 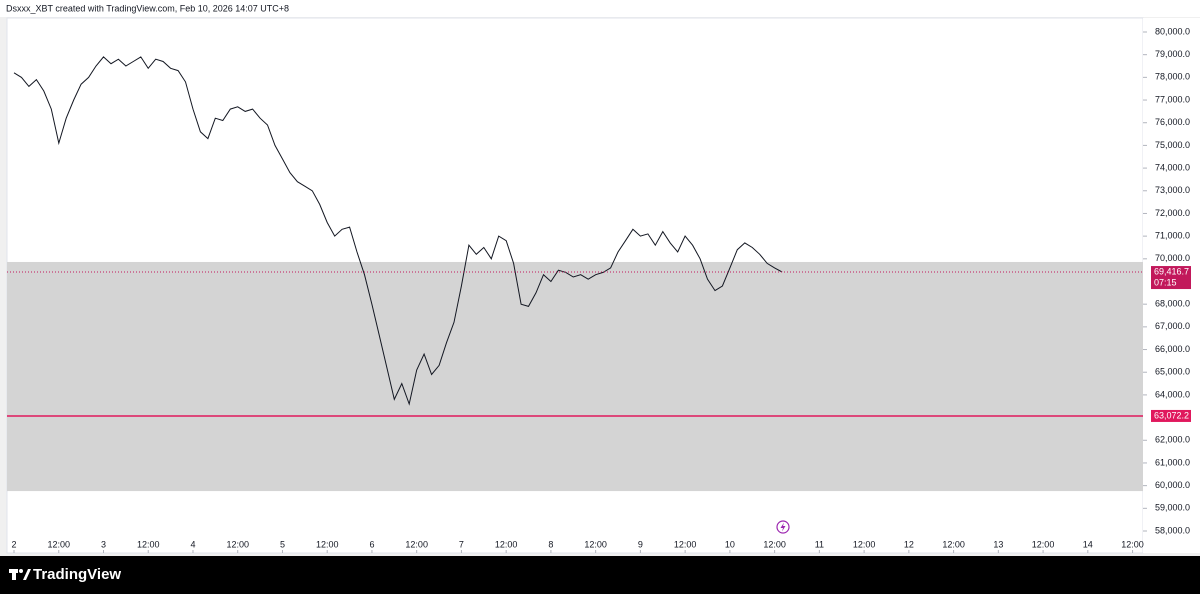 What do you see at coordinates (1172, 99) in the screenshot?
I see `y-tick-label: 77,000.0` at bounding box center [1172, 99].